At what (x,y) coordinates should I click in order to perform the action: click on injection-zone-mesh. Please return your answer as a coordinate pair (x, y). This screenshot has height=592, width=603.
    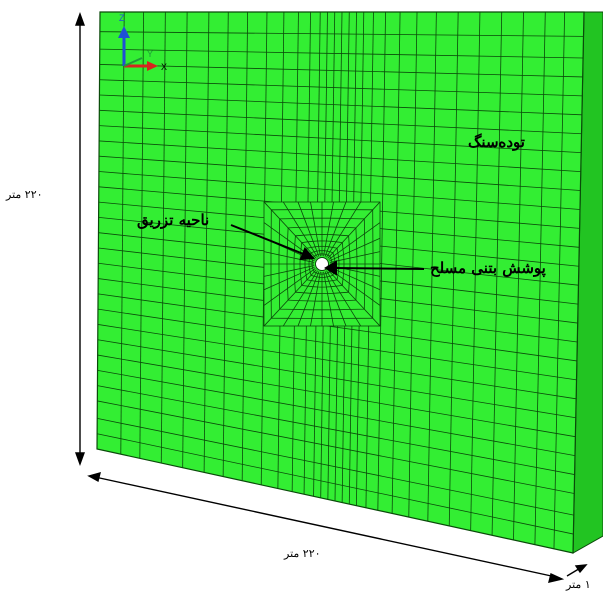
    Looking at the image, I should click on (322, 264).